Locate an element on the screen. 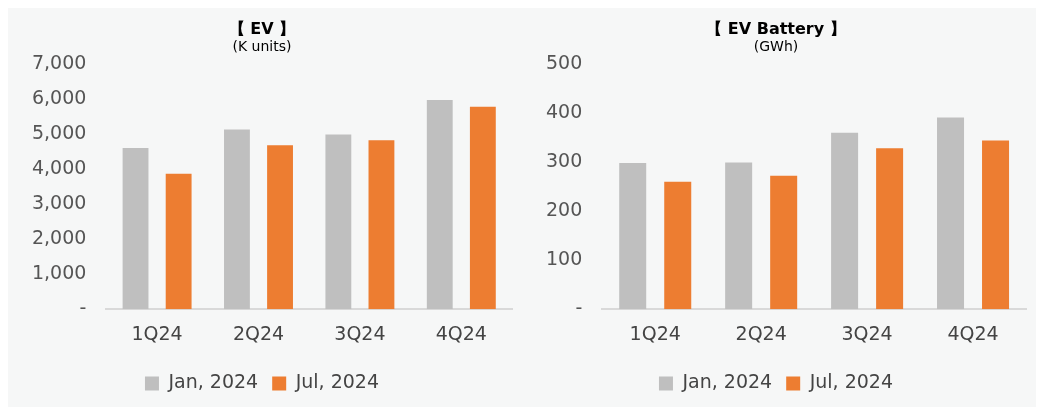  chart-title: 【 EV Battery 】 is located at coordinates (776, 28).